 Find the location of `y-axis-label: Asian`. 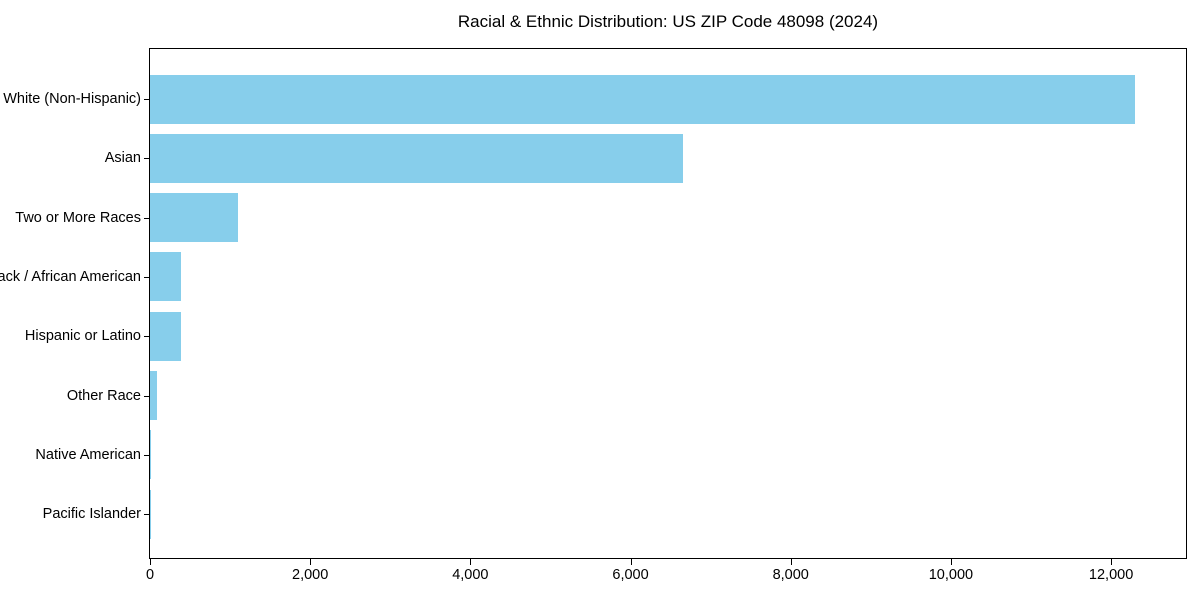

y-axis-label: Asian is located at coordinates (122, 158).